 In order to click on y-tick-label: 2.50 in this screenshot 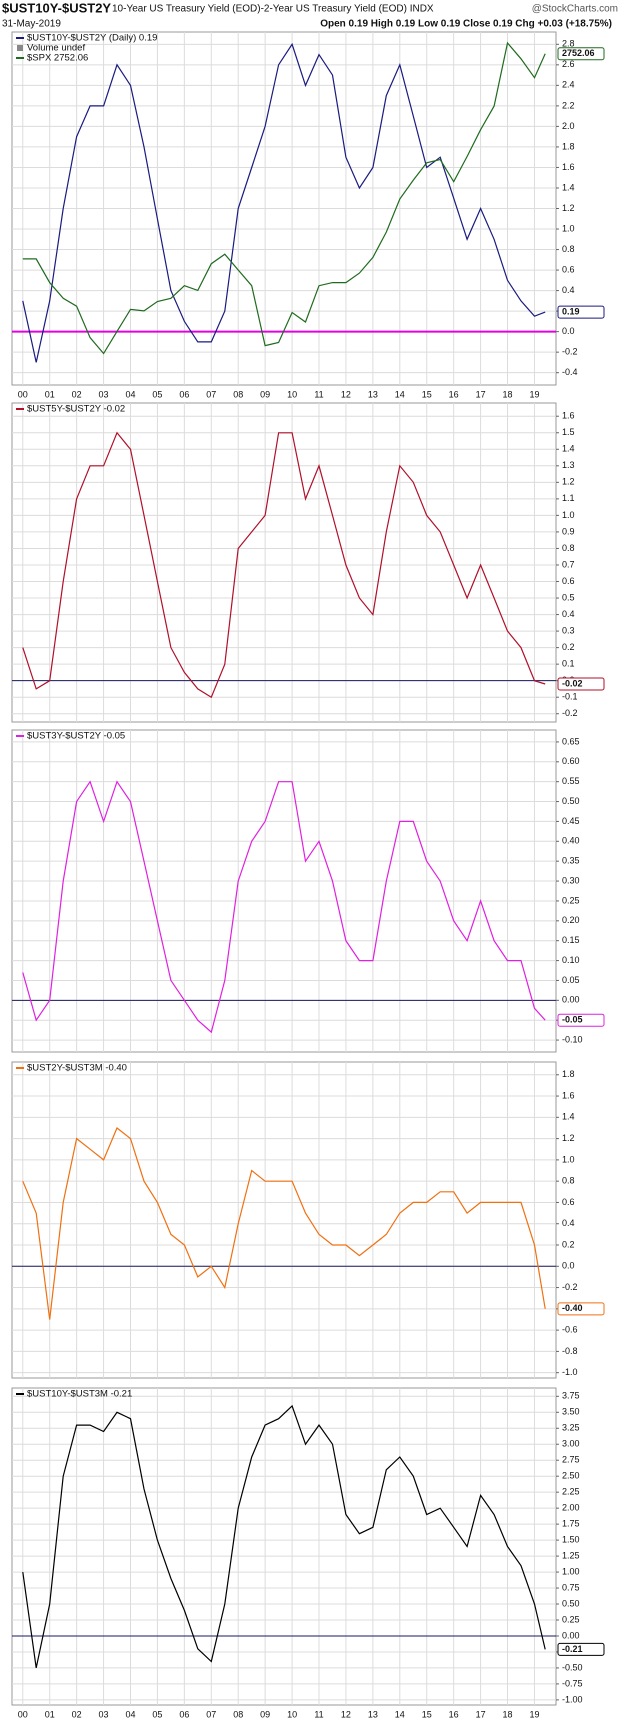, I will do `click(571, 1476)`.